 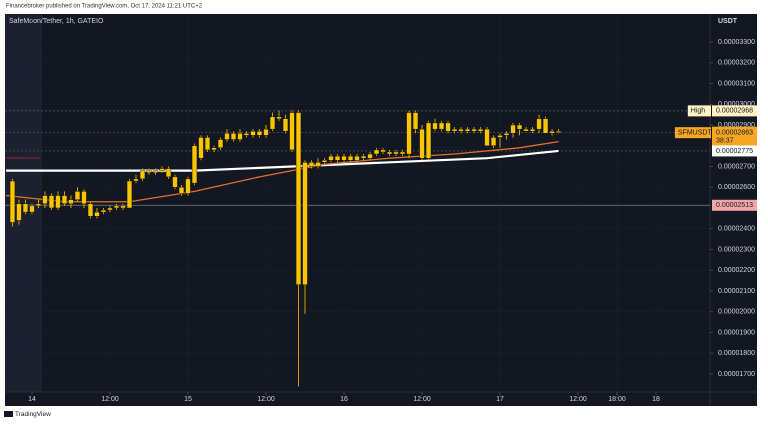 I want to click on y-tick-label: 0.00003000, so click(x=736, y=104).